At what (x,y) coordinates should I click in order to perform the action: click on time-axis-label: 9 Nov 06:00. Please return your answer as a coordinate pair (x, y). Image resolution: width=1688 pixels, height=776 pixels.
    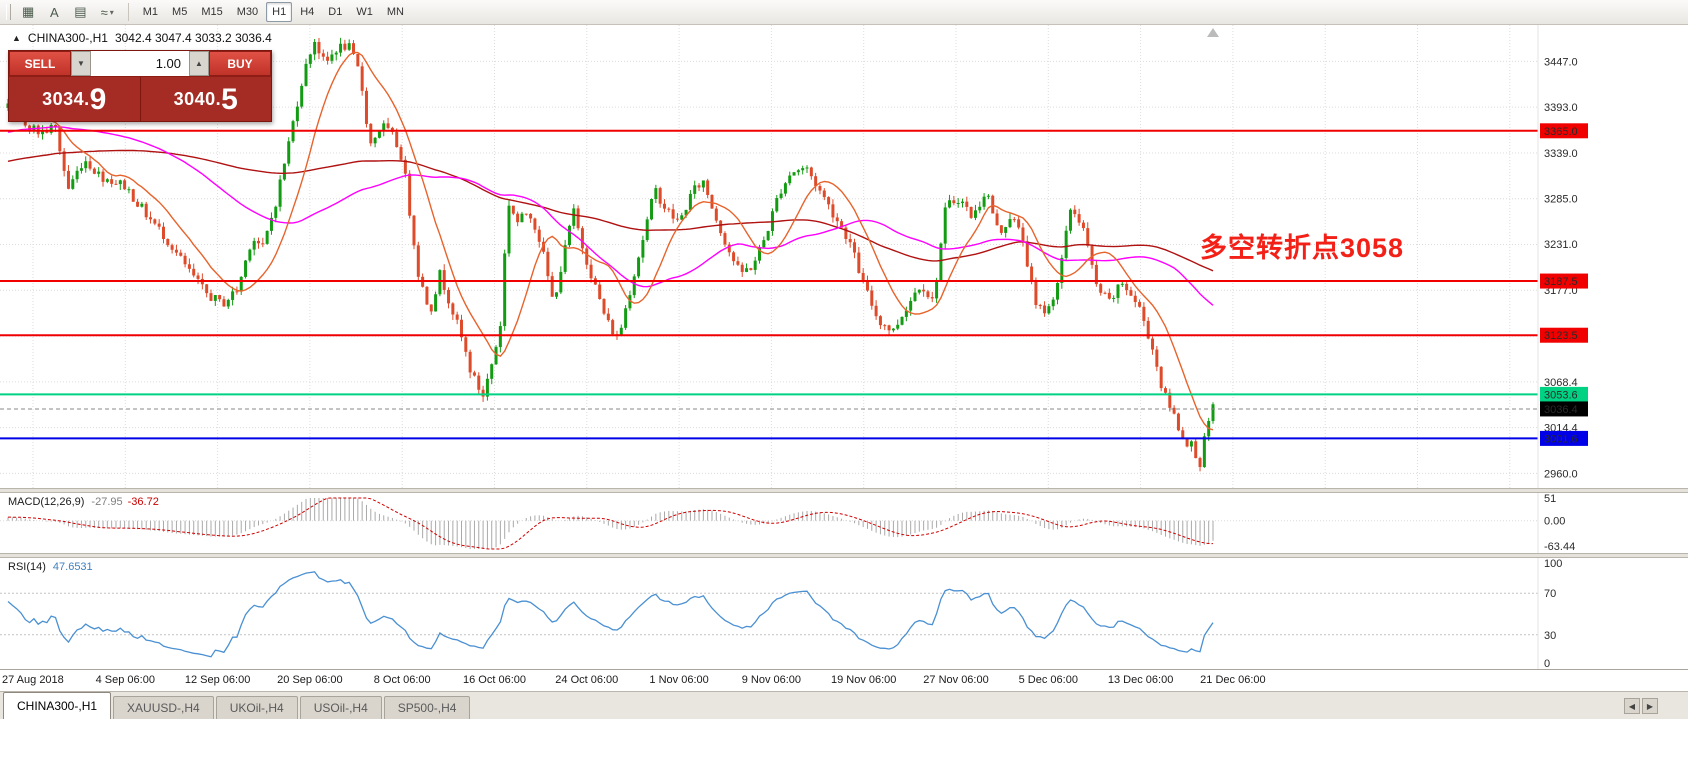
    Looking at the image, I should click on (771, 680).